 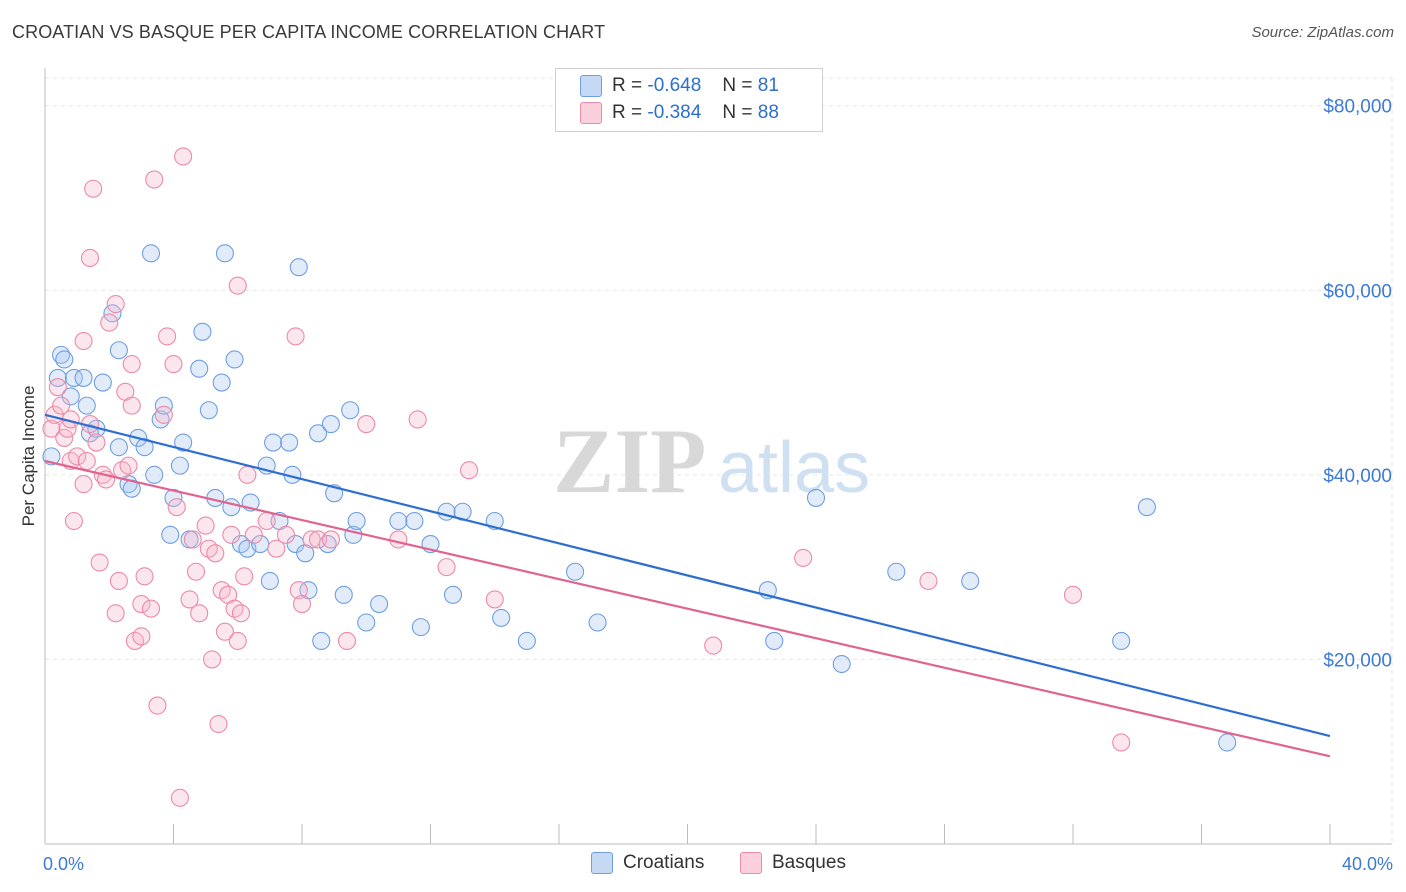 What do you see at coordinates (674, 112) in the screenshot?
I see `r-value-basques: -0.384` at bounding box center [674, 112].